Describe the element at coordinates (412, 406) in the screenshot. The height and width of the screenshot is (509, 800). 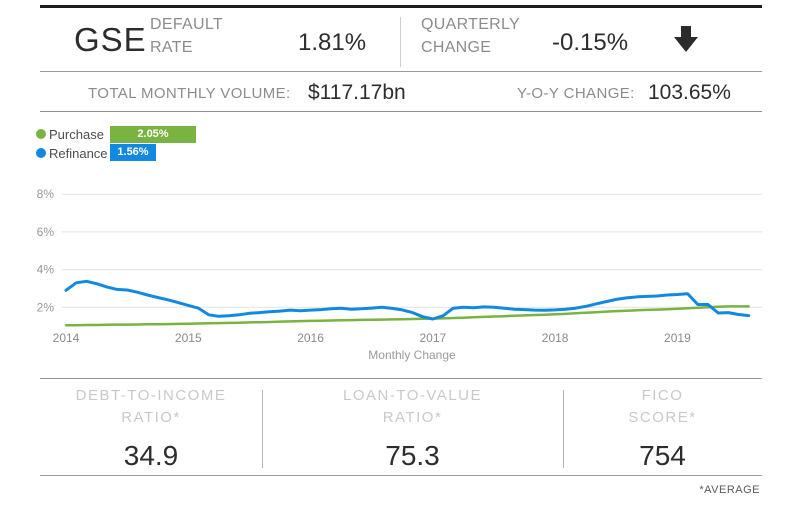
I see `ltv-label: LOAN-TO-VALUE RATIO*` at that location.